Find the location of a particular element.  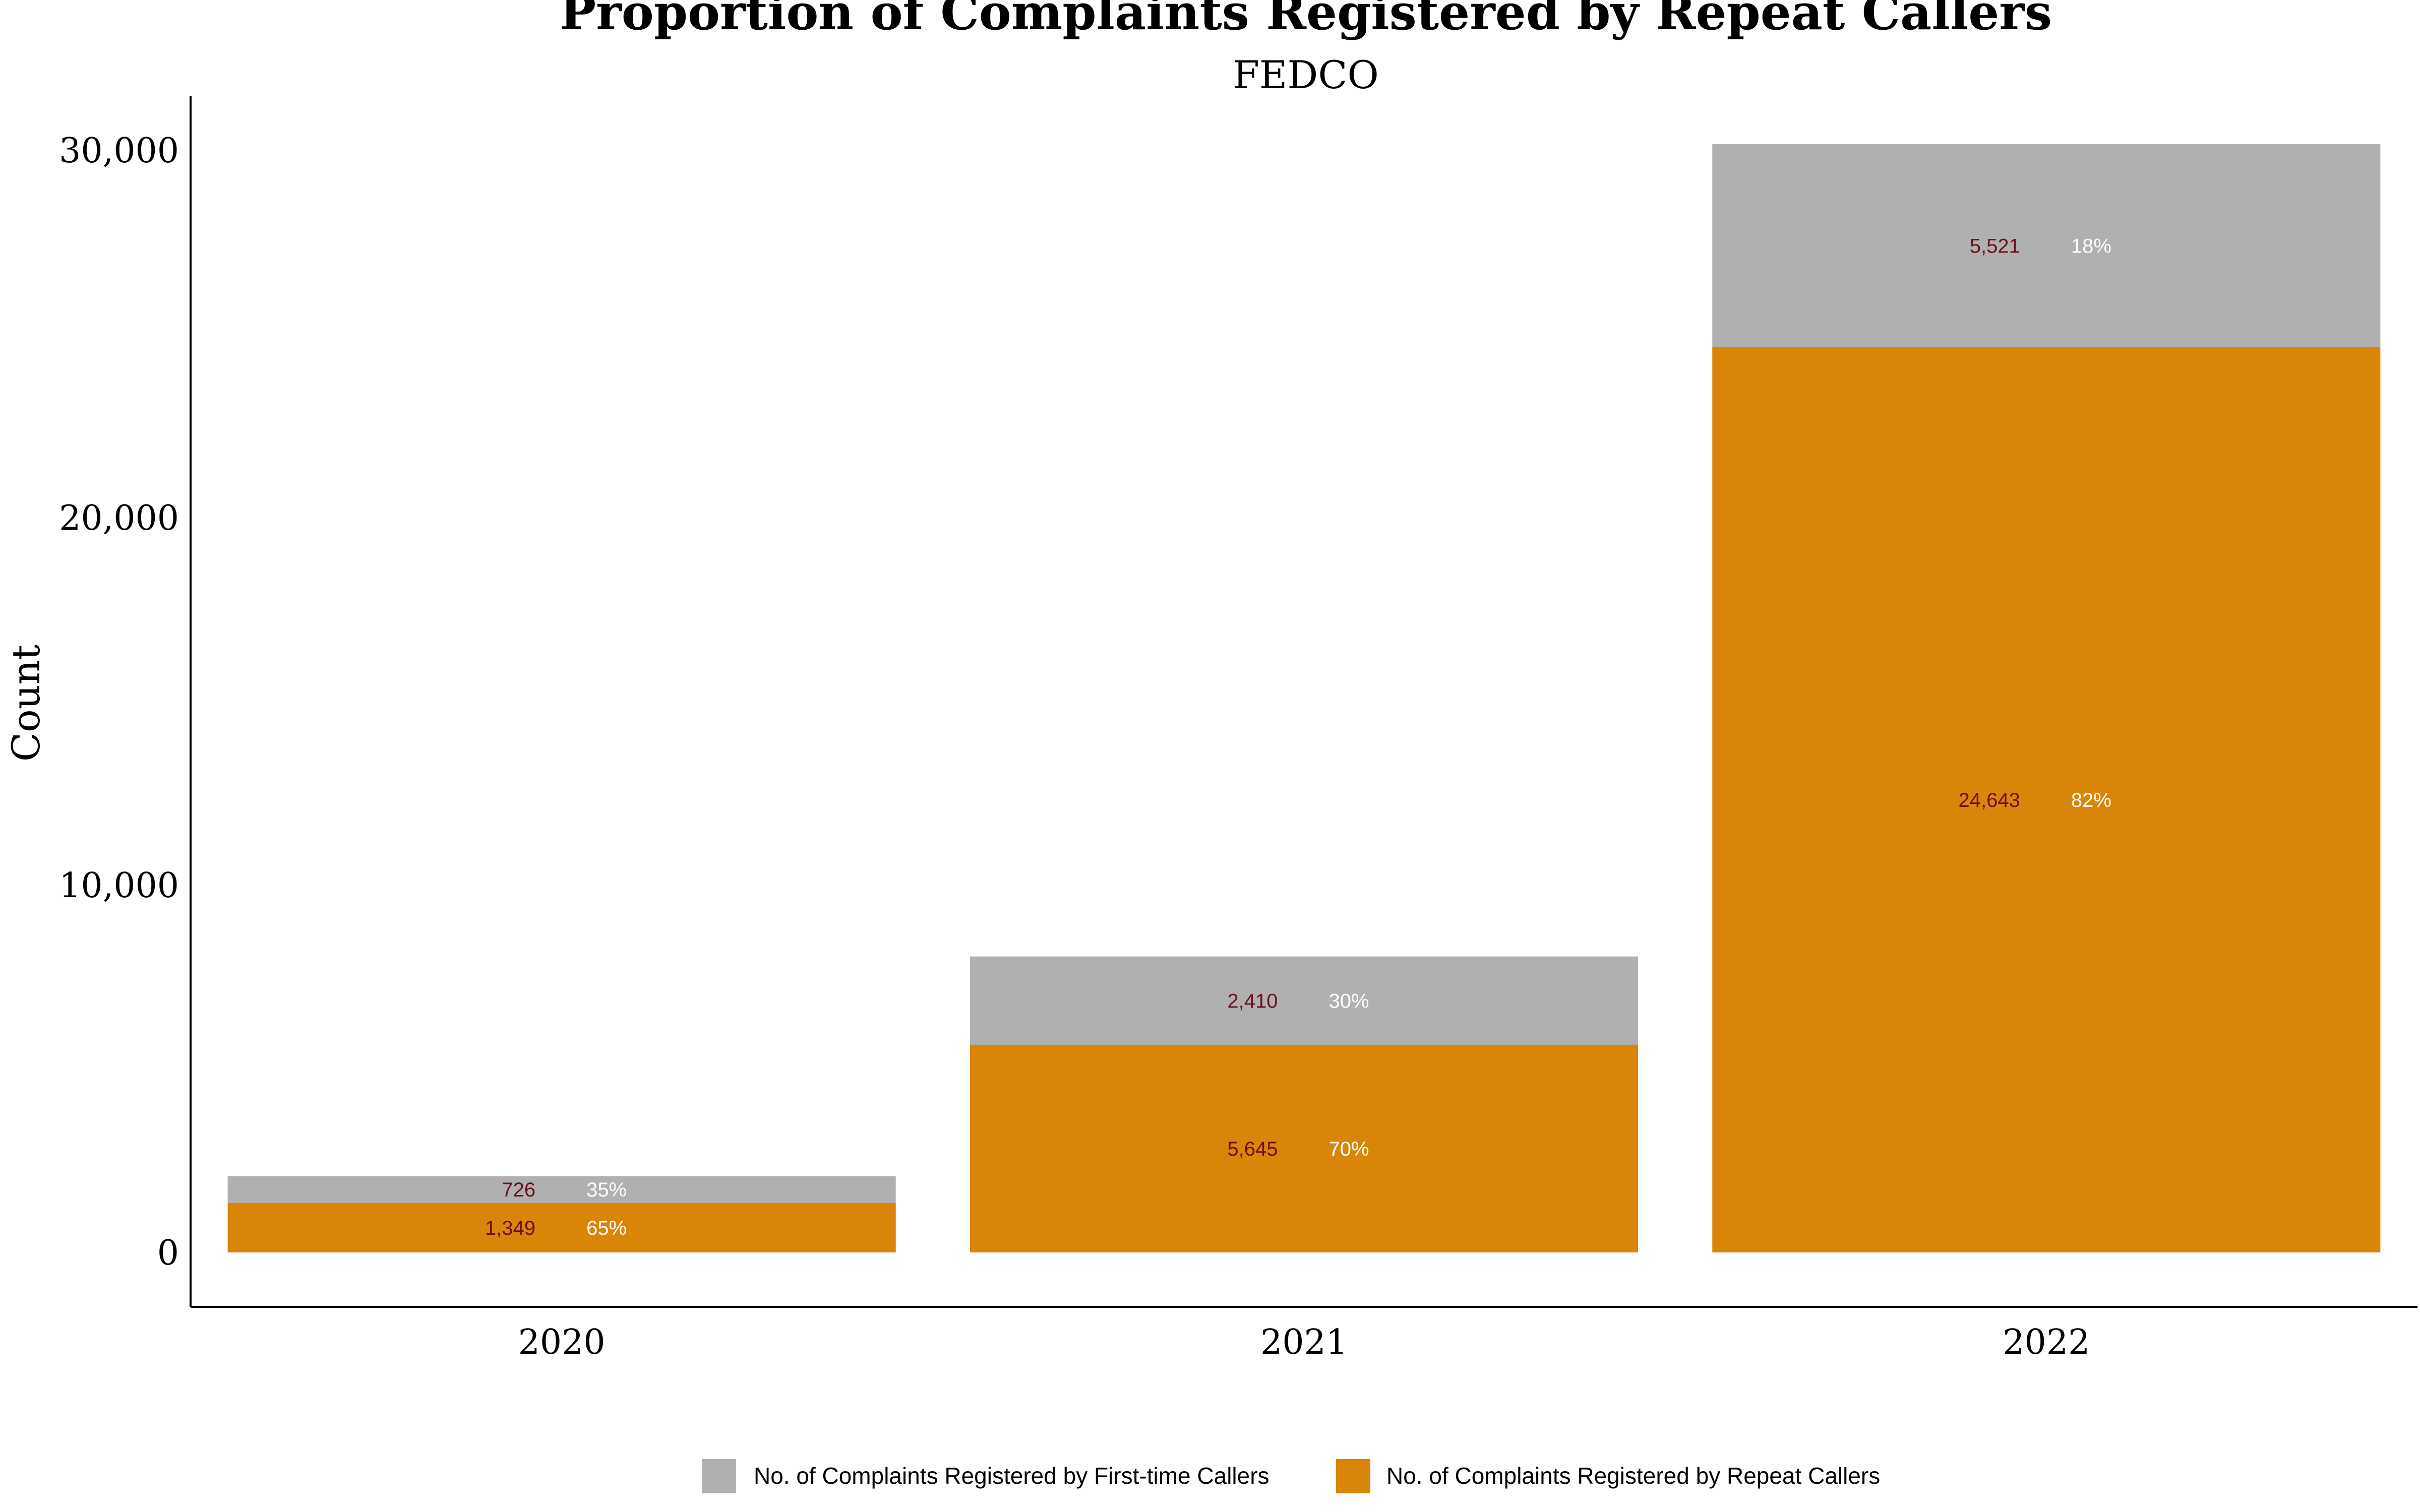

y-tick-label: 30,000 is located at coordinates (119, 151).